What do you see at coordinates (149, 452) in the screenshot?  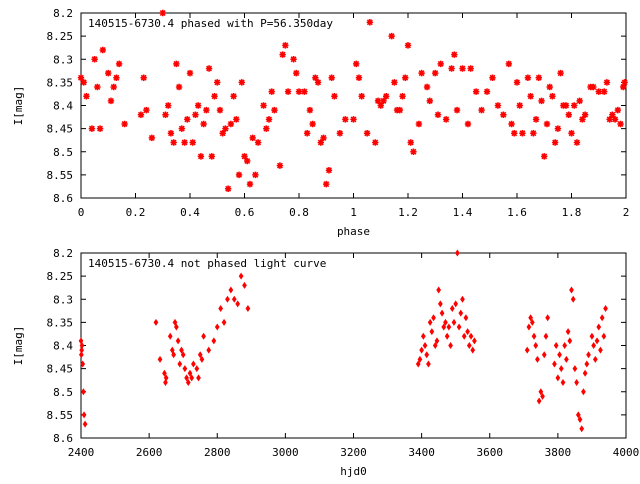 I see `x-tick-label: 2600` at bounding box center [149, 452].